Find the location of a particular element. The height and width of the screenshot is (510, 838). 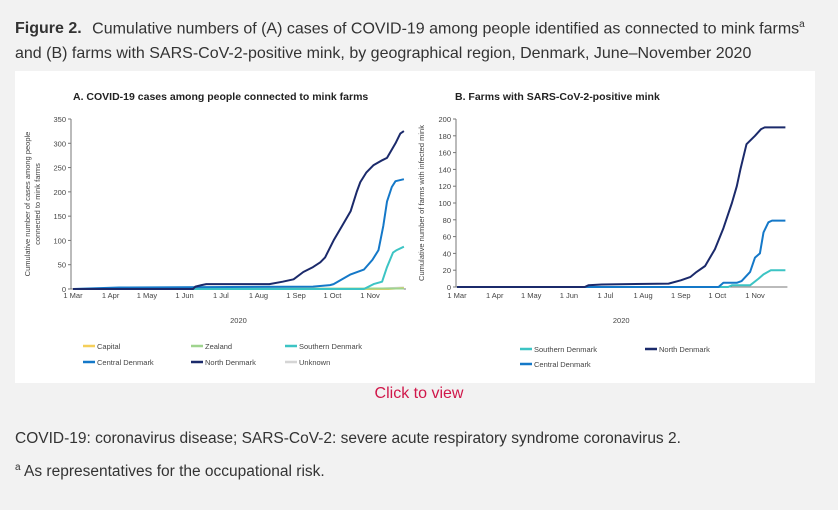

chart-b-y-tick-label: 140 is located at coordinates (444, 169).